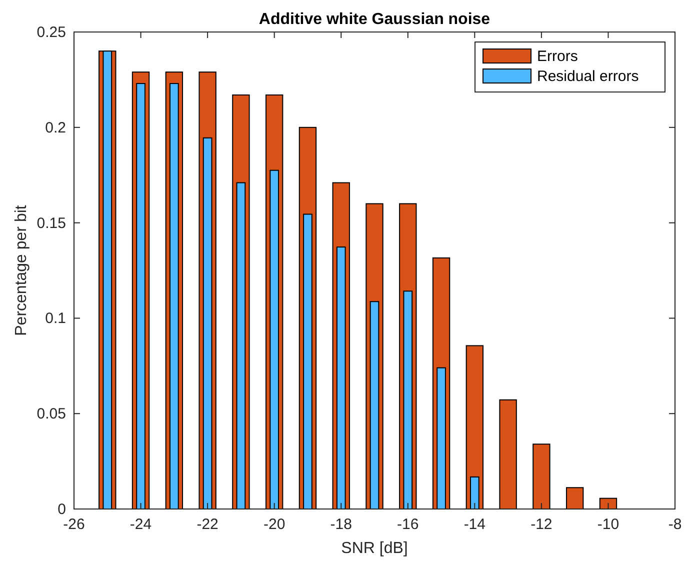 The width and height of the screenshot is (692, 569). Describe the element at coordinates (608, 524) in the screenshot. I see `x-tick-label: -10` at that location.